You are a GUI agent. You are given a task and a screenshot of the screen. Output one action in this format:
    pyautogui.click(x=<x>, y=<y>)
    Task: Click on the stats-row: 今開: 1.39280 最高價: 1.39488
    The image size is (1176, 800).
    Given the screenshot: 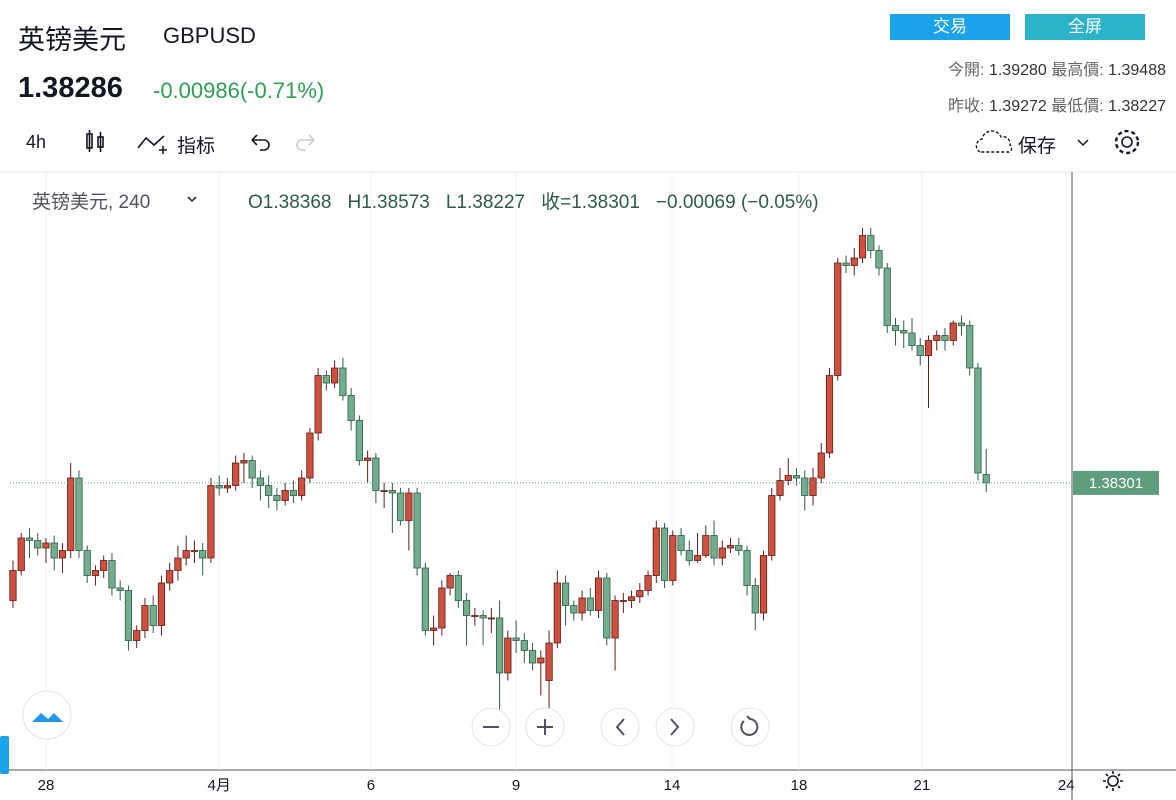 What is the action you would take?
    pyautogui.click(x=1057, y=68)
    